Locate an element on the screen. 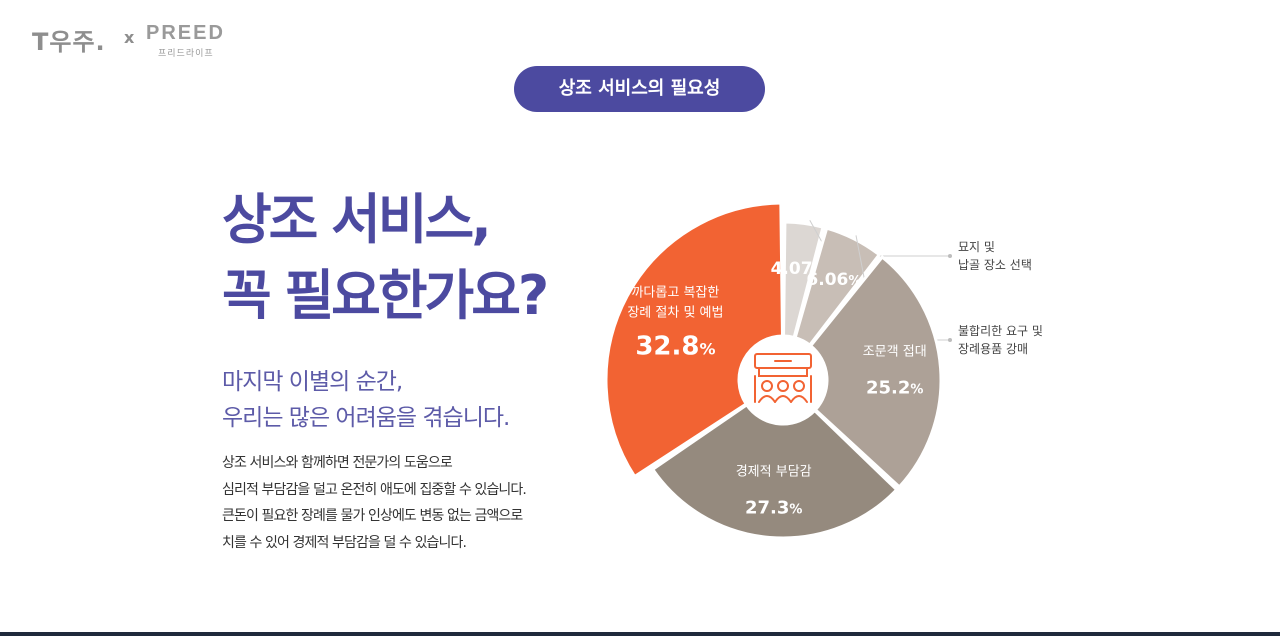  preed-logo: PREED is located at coordinates (185, 33).